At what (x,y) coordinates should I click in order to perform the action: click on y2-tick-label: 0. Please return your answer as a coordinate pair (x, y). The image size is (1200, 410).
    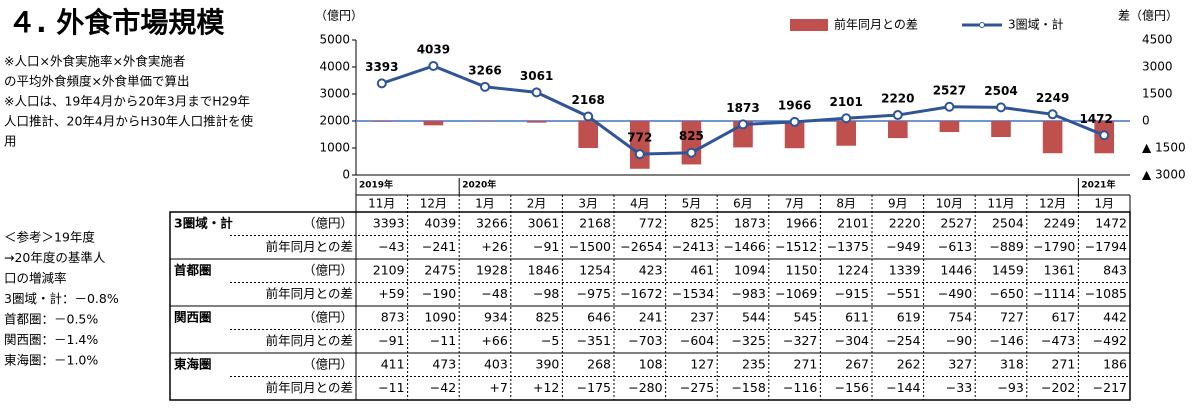
    Looking at the image, I should click on (1146, 121).